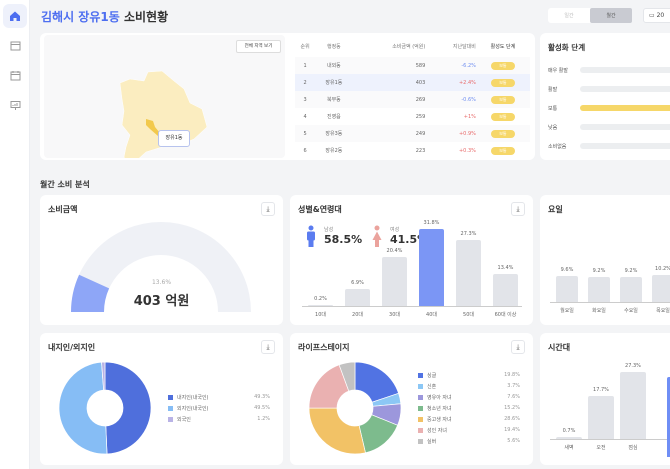  I want to click on legend-value: 19.8%, so click(512, 375).